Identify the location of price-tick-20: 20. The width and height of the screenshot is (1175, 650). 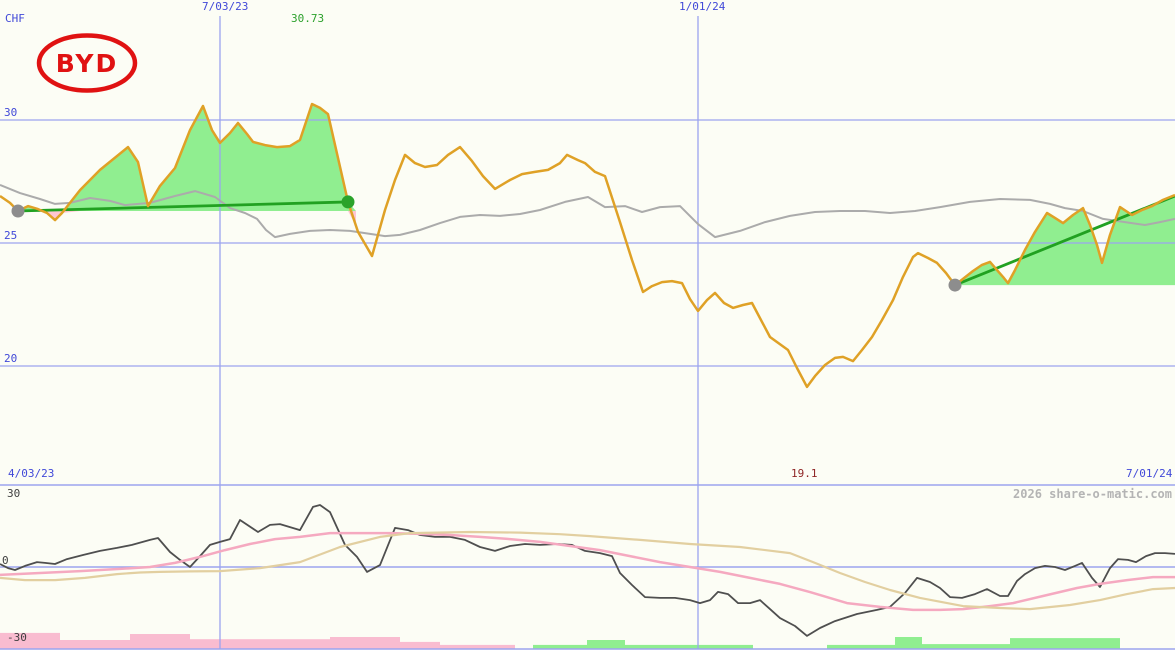
(11, 358).